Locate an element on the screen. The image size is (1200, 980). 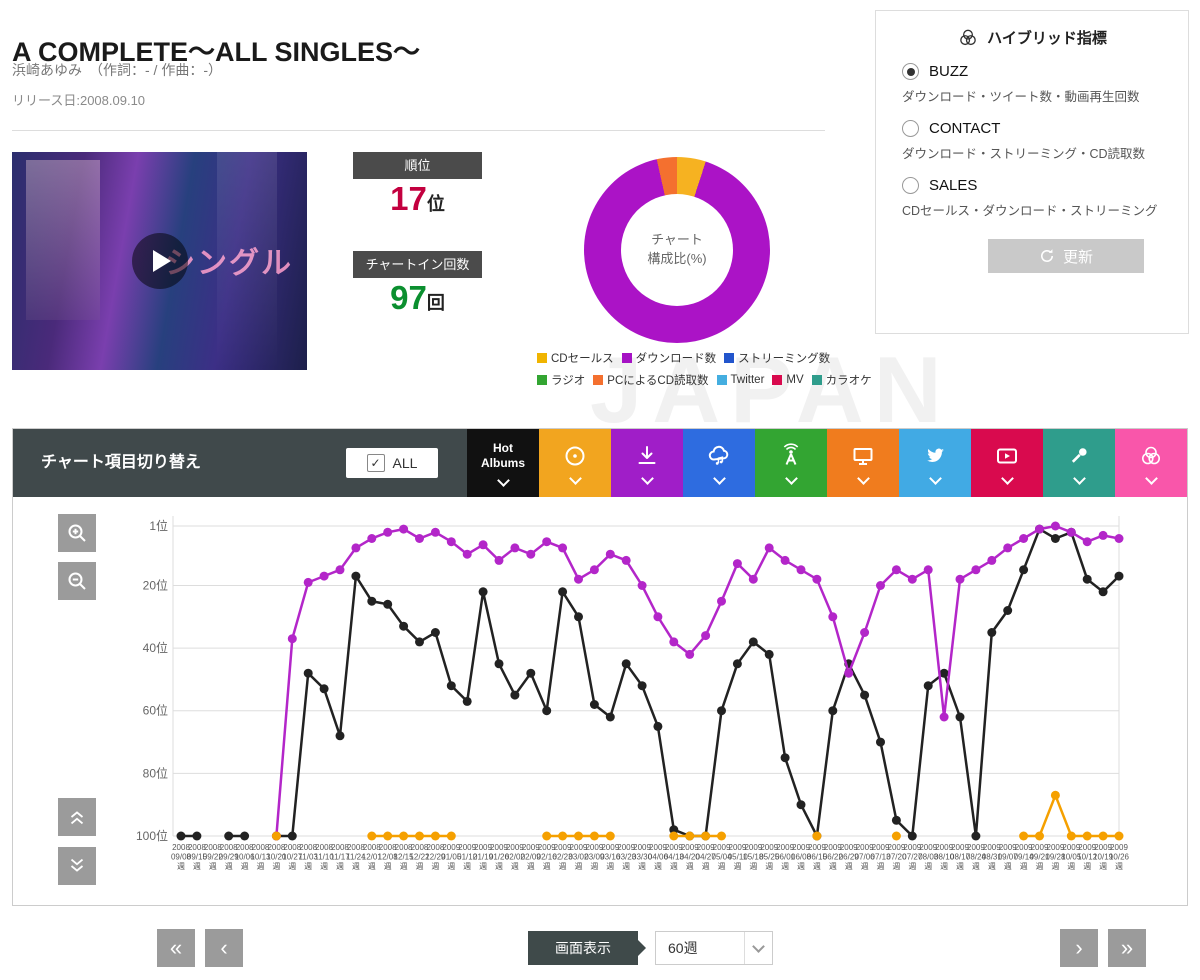
legend-item: PCによるCD読取数 is located at coordinates (651, 380).